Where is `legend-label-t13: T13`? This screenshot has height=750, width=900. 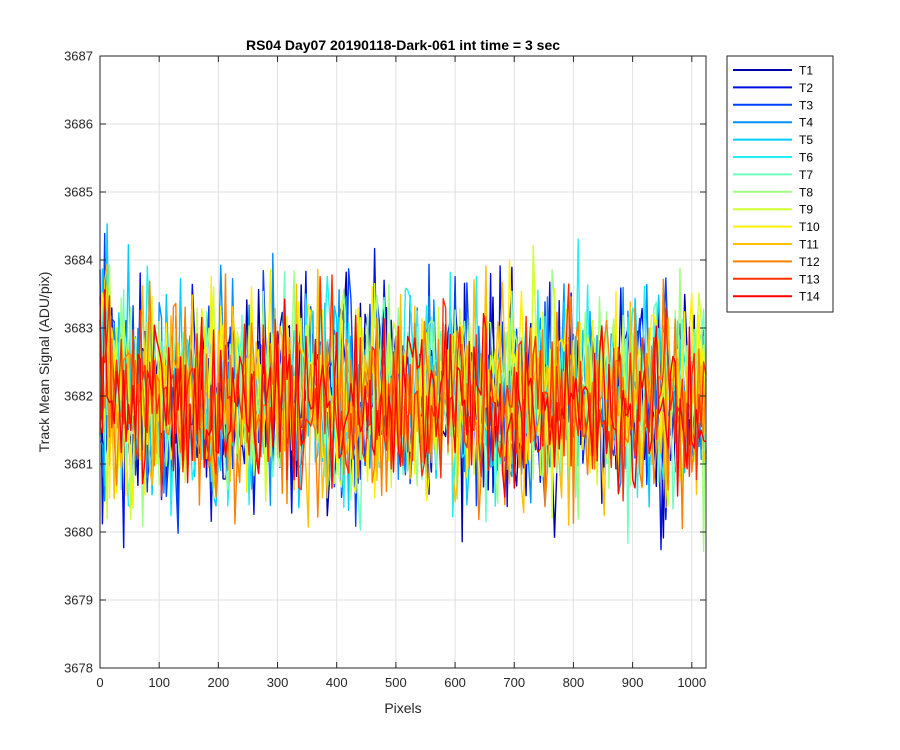
legend-label-t13: T13 is located at coordinates (809, 279).